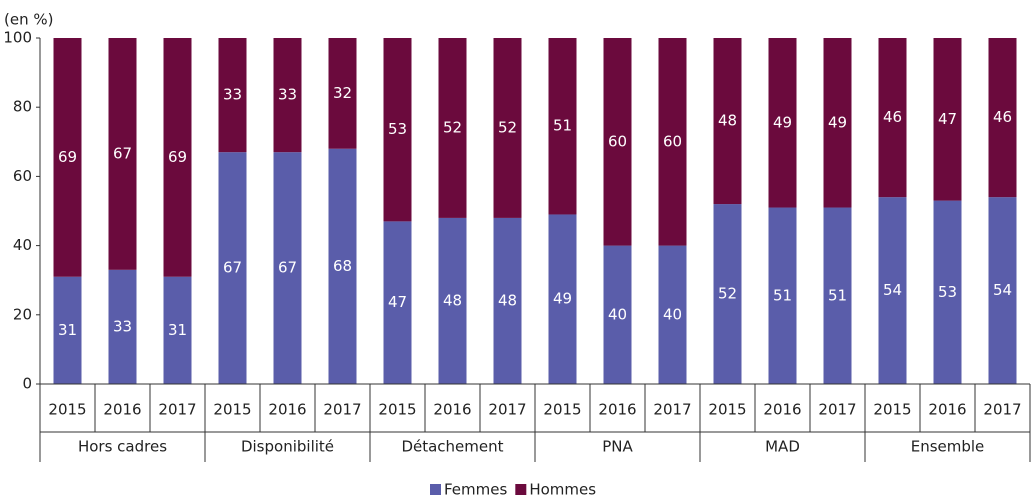  I want to click on group-label: Hors cadres, so click(122, 447).